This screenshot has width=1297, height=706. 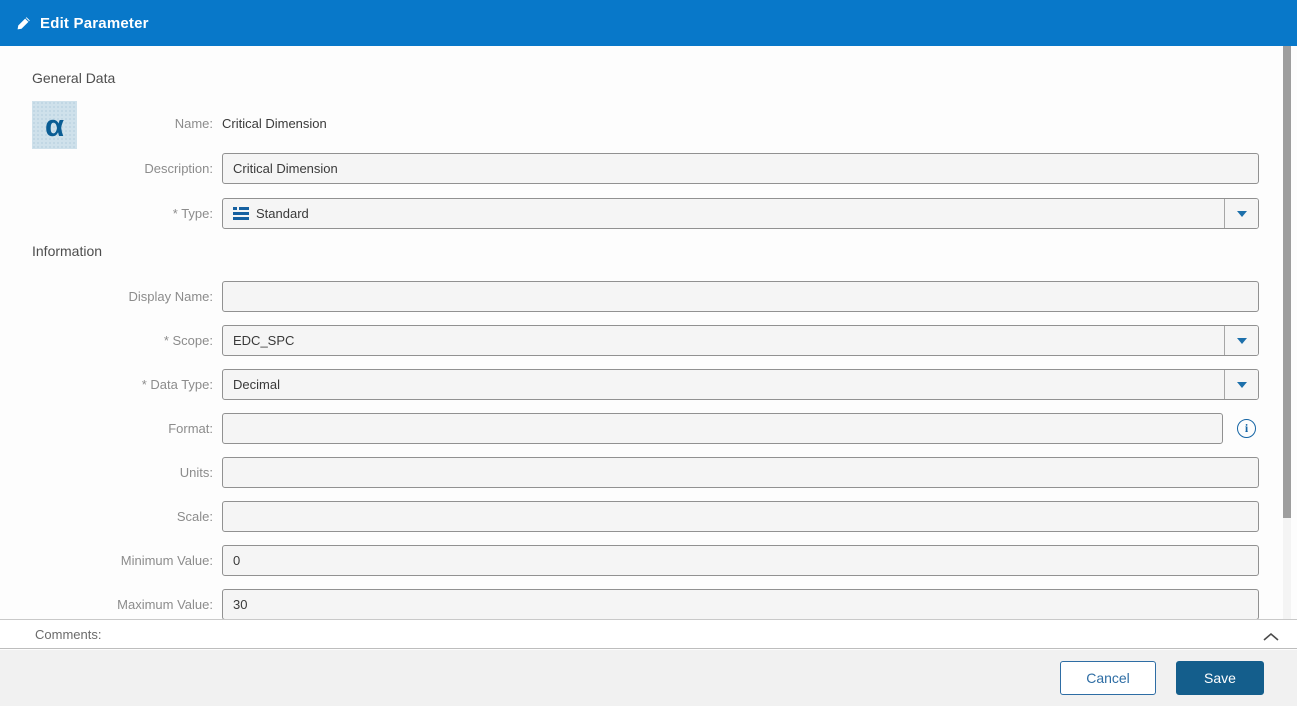 I want to click on minimum-value-label: Minimum Value:, so click(x=166, y=560).